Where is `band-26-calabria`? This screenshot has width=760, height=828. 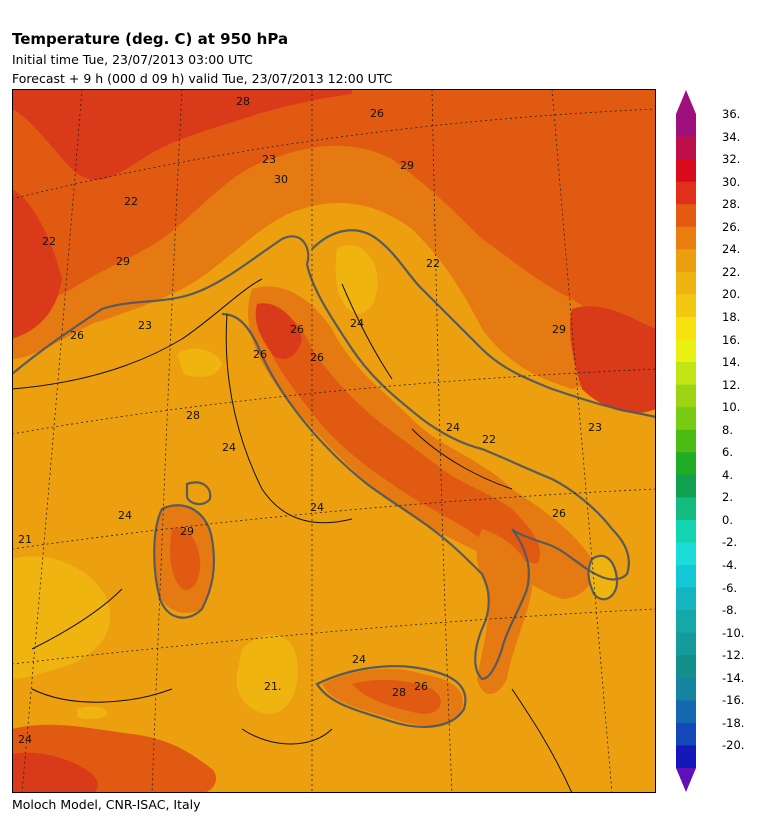
band-26-calabria is located at coordinates (504, 611).